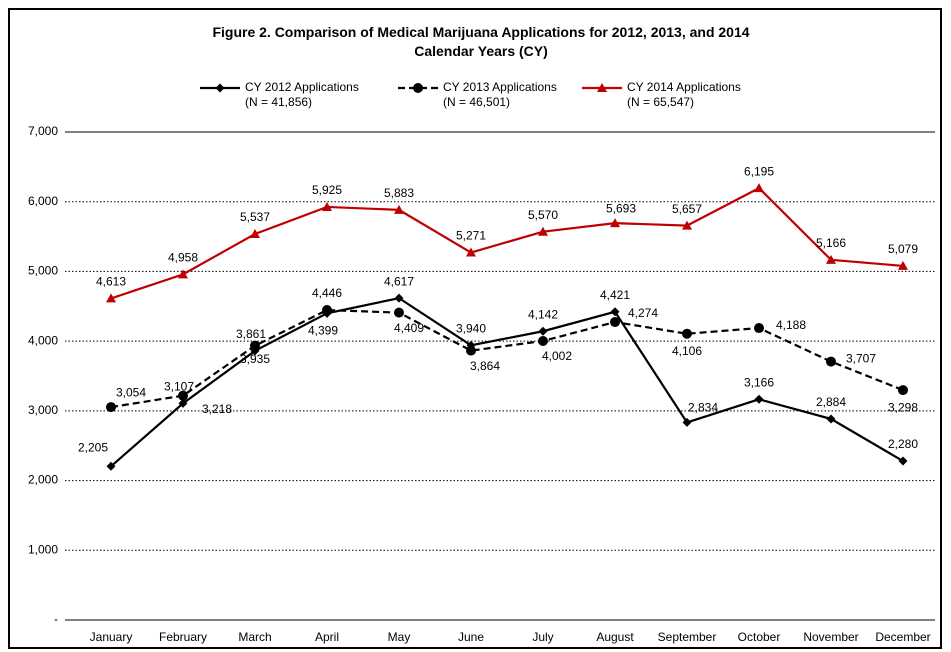 This screenshot has height=652, width=951. What do you see at coordinates (302, 87) in the screenshot?
I see `legend-label: CY 2012 Applications` at bounding box center [302, 87].